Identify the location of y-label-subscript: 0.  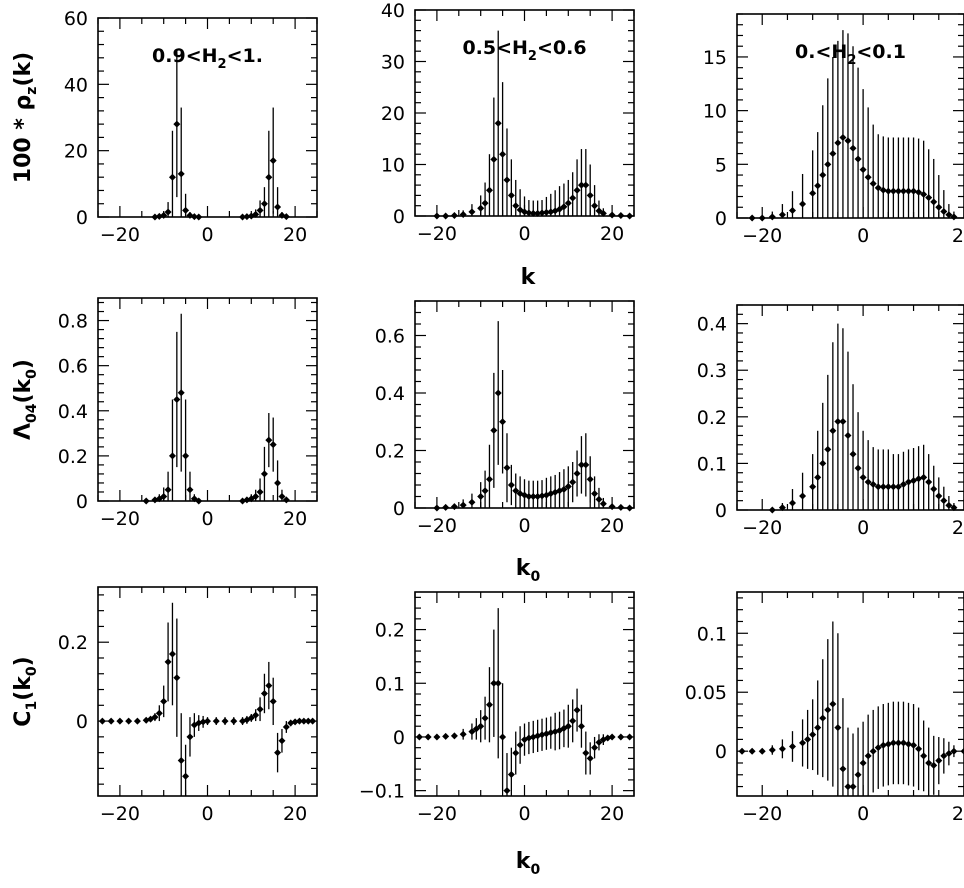
(32, 671).